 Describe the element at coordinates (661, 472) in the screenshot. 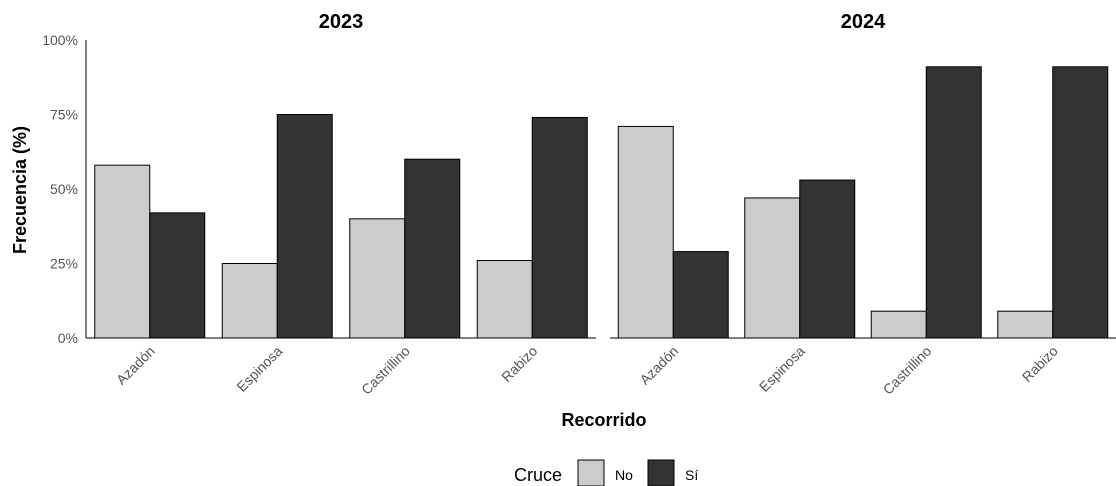

I see `legend-key-Sí` at that location.